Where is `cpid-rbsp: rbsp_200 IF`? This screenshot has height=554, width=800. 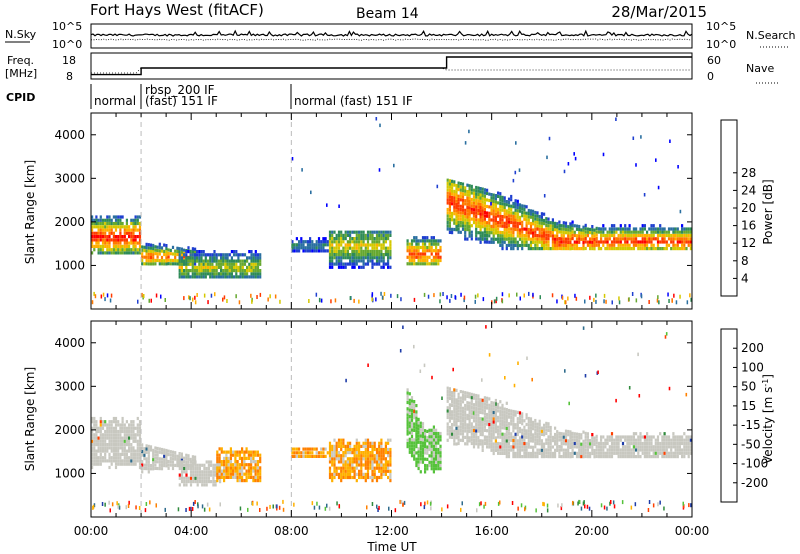 cpid-rbsp: rbsp_200 IF is located at coordinates (180, 90).